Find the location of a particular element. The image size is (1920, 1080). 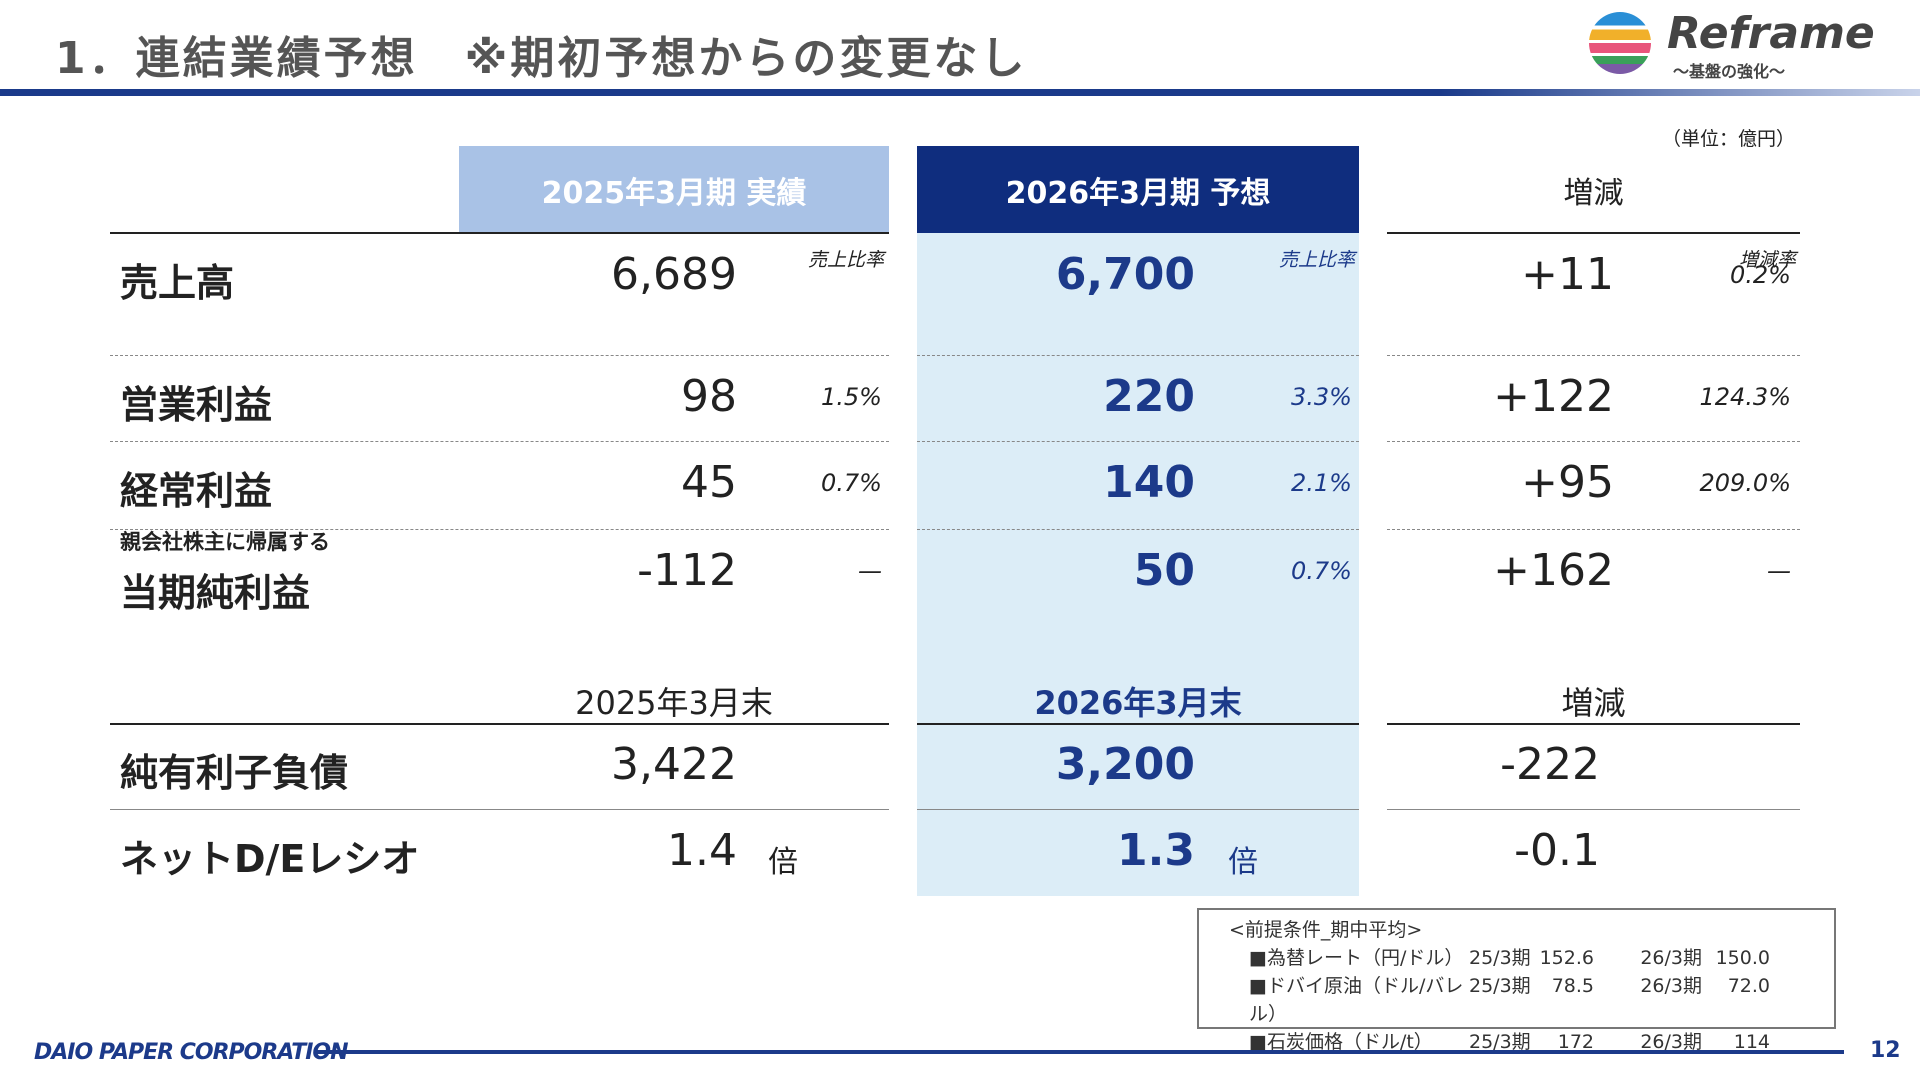

assumption-value: 114 is located at coordinates (1751, 1042).